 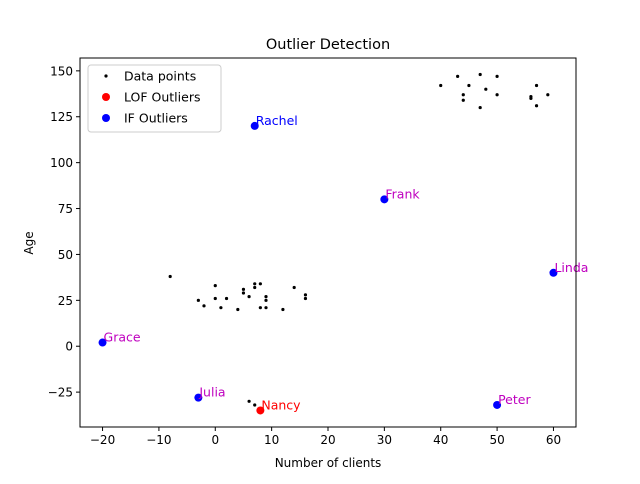 I want to click on chart-title: Outlier Detection, so click(x=328, y=45).